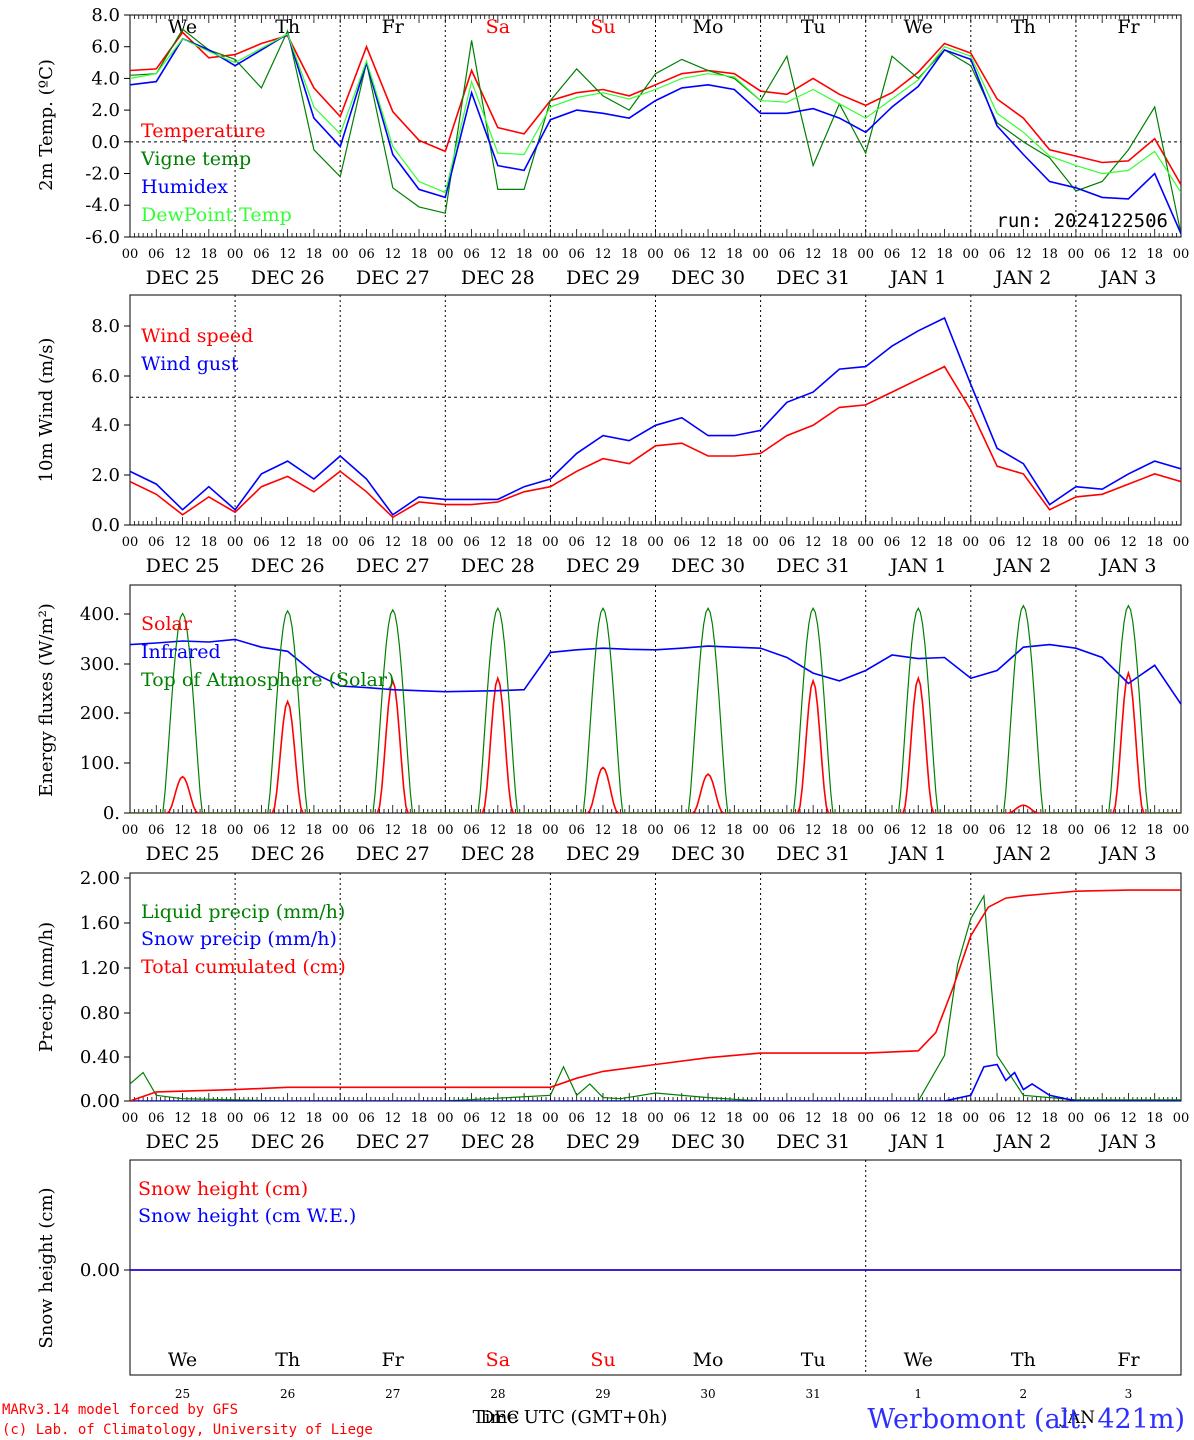  Describe the element at coordinates (813, 27) in the screenshot. I see `weekday-label: Tu` at that location.